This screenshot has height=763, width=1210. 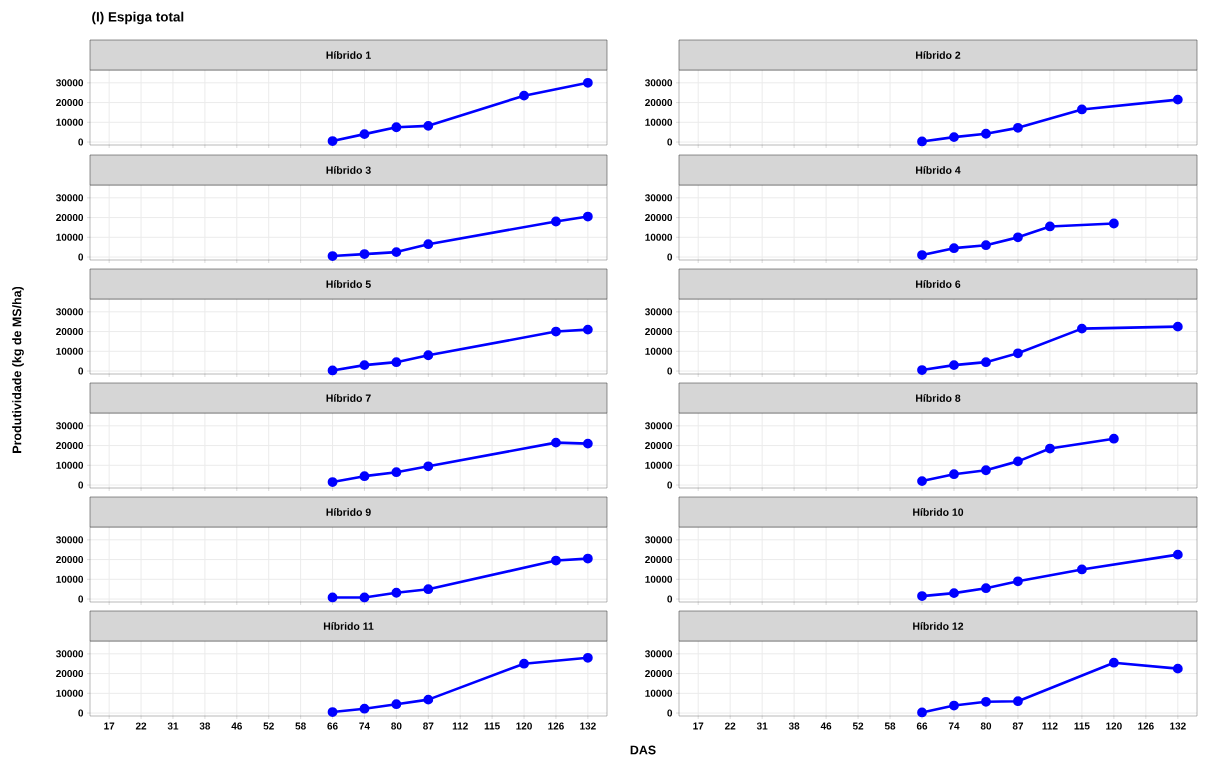 I want to click on x-tick-label: 126, so click(x=1146, y=726).